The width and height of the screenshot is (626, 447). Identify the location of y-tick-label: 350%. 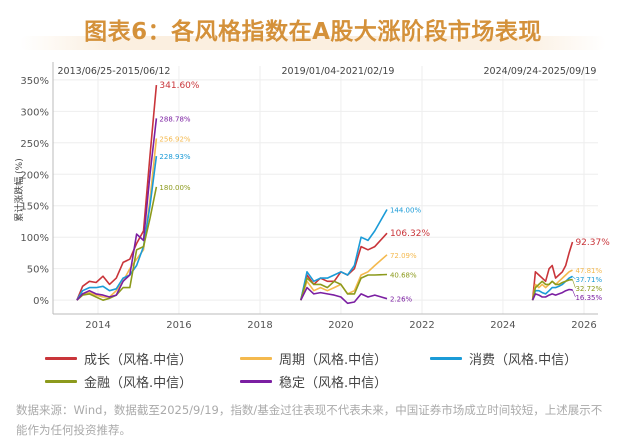
(34, 81).